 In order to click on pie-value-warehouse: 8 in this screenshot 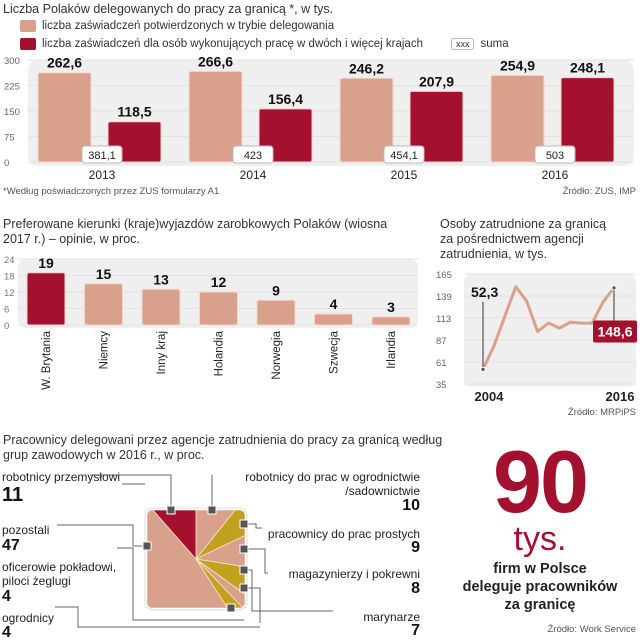, I will do `click(415, 588)`.